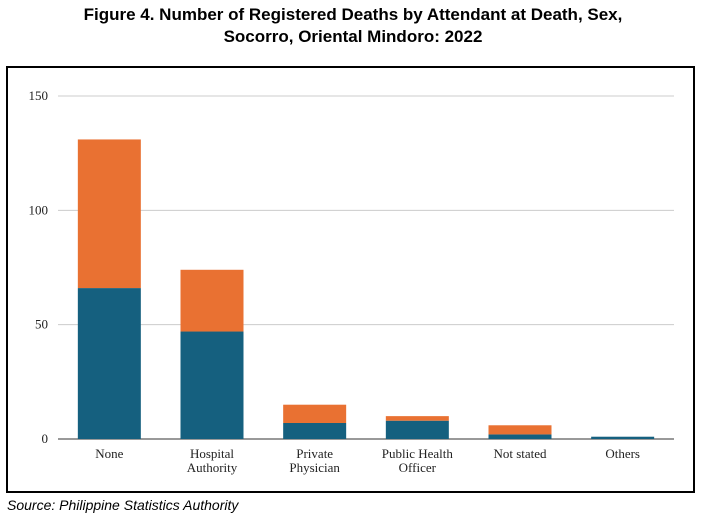 The width and height of the screenshot is (706, 518). Describe the element at coordinates (353, 36) in the screenshot. I see `chart-title-line-2: Socorro, Oriental Mindoro: 2022` at that location.